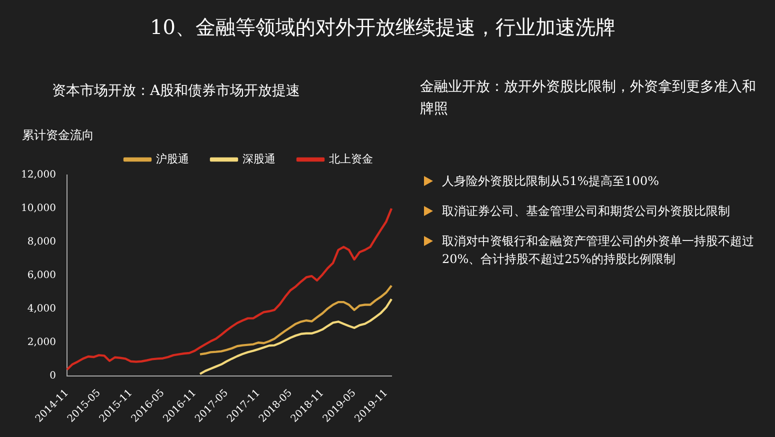 This screenshot has height=437, width=775. I want to click on y-axis-title: 累计资金流向, so click(58, 135).